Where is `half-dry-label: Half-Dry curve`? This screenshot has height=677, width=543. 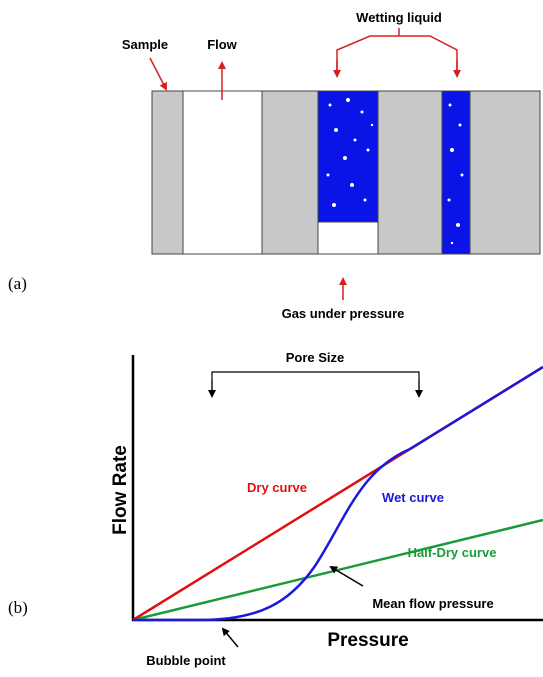
half-dry-label: Half-Dry curve is located at coordinates (452, 552).